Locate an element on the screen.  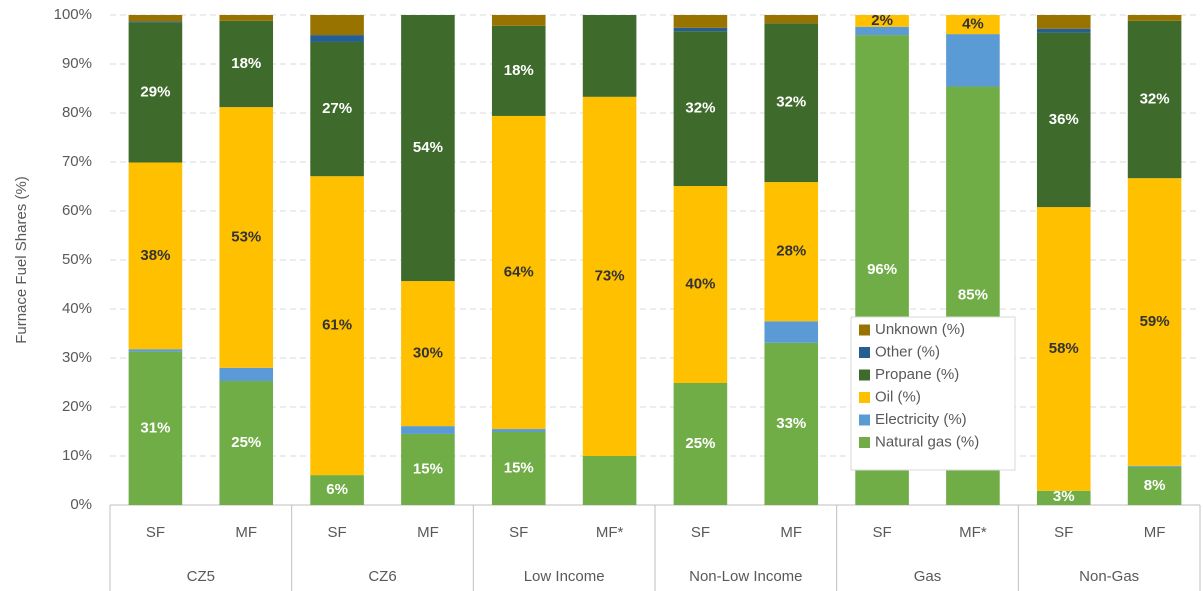
value-label: 58% is located at coordinates (1064, 348).